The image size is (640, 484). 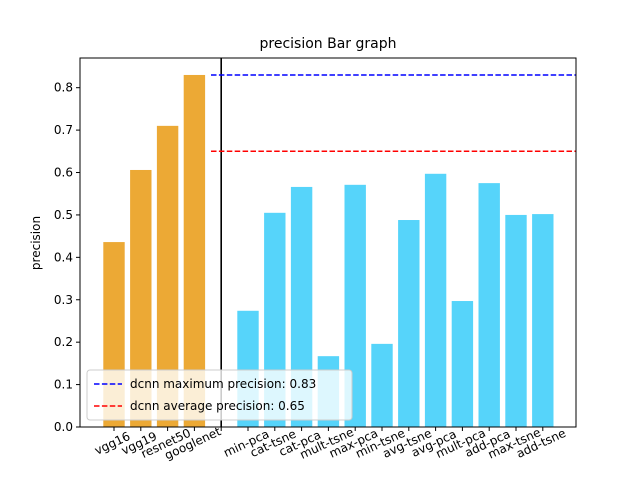 I want to click on chart-title: precision Bar graph, so click(x=328, y=44).